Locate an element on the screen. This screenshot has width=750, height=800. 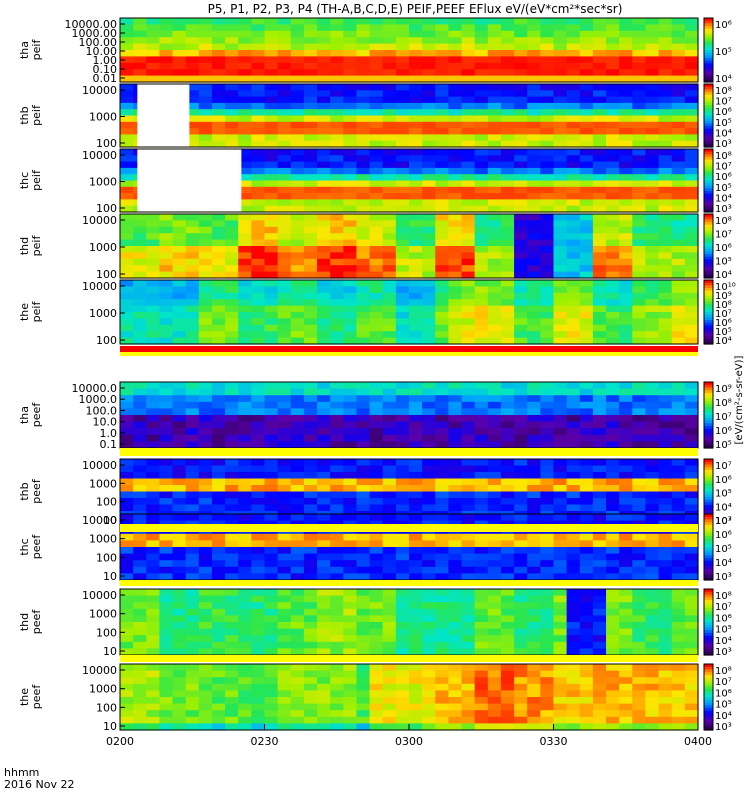
y-tick-label: 0.01 is located at coordinates (105, 78).